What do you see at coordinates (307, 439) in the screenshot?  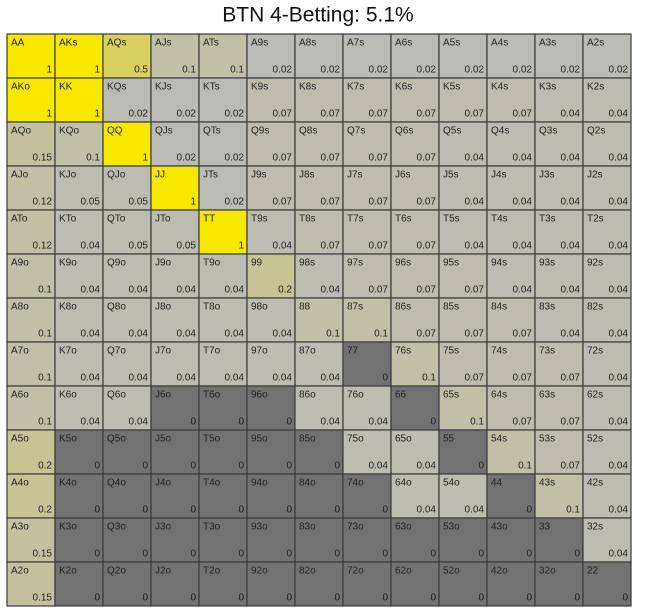 I see `hand-label: 85o` at bounding box center [307, 439].